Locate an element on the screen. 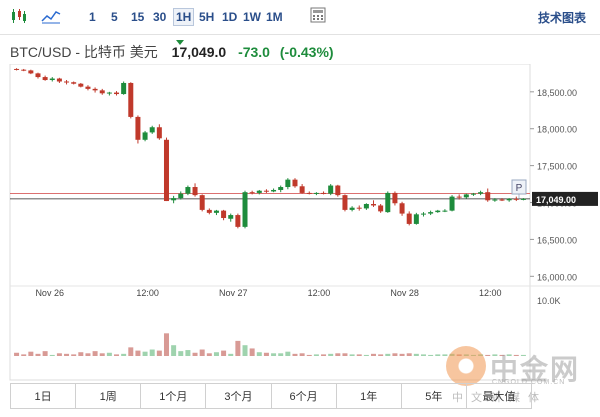 The height and width of the screenshot is (417, 600). interval-1h: 1H is located at coordinates (184, 17).